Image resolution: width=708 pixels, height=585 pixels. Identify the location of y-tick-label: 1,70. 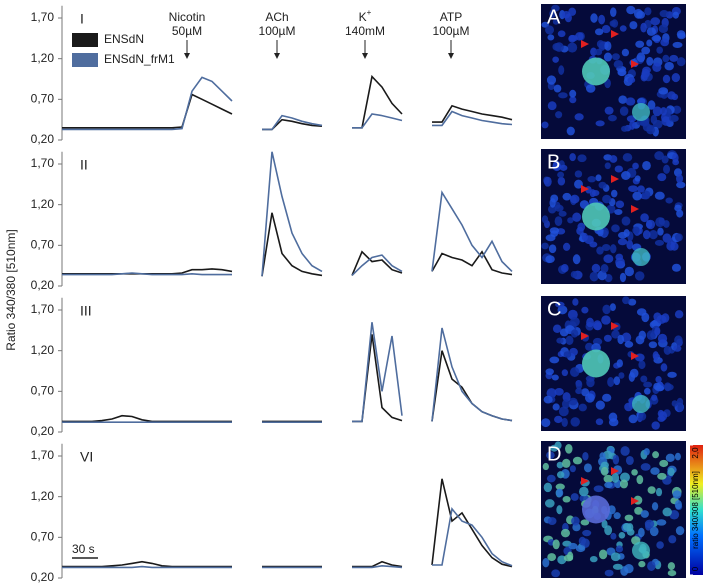
(43, 309).